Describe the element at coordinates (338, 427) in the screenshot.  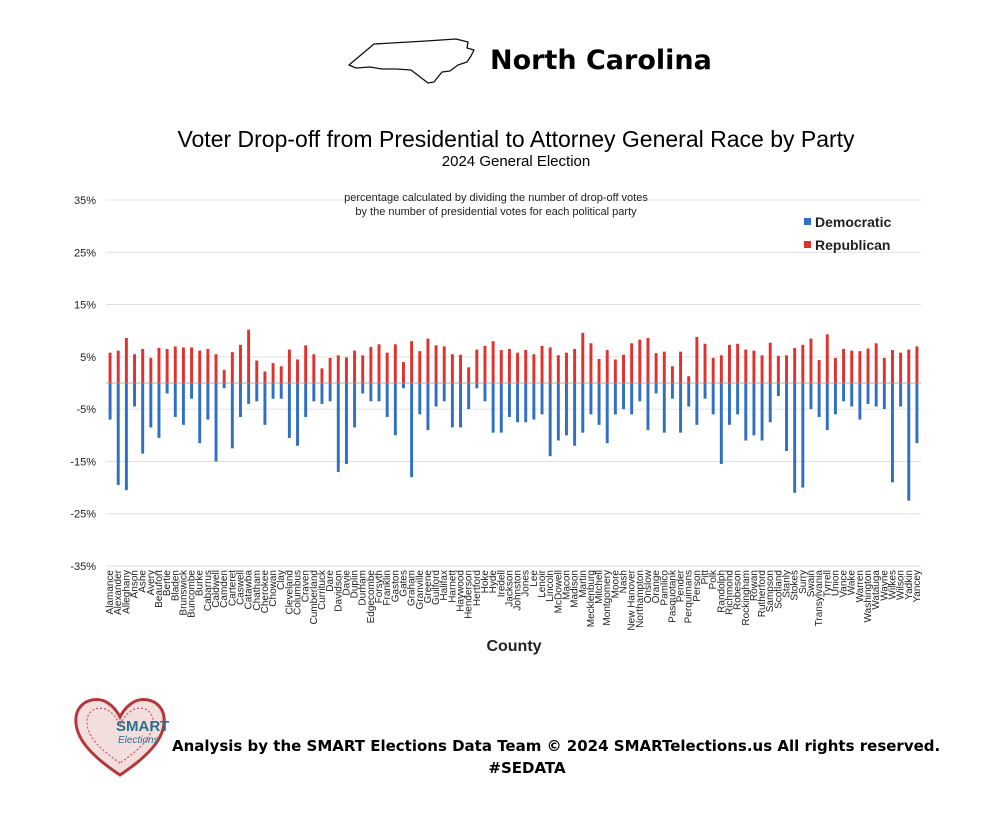
I see `bar-democratic-davidson` at that location.